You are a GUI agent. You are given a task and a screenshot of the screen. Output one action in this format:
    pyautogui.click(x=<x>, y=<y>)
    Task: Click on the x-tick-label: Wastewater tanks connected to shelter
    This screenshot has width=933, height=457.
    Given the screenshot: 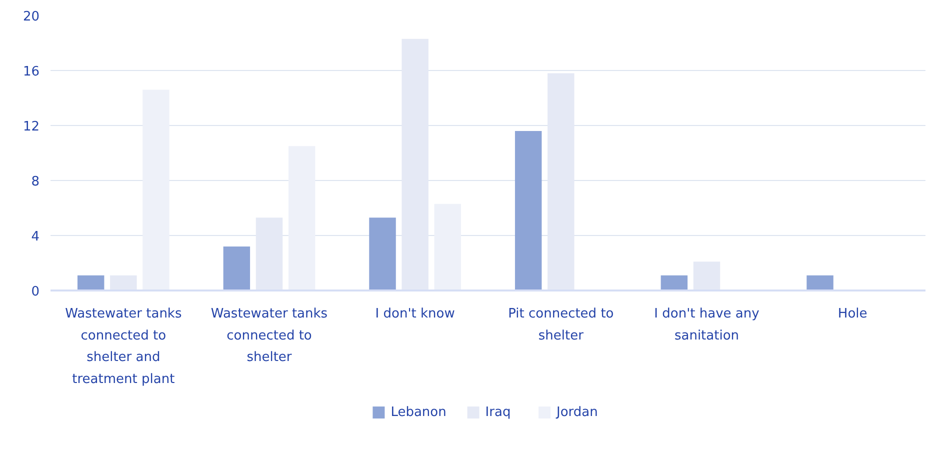 What is the action you would take?
    pyautogui.click(x=269, y=335)
    